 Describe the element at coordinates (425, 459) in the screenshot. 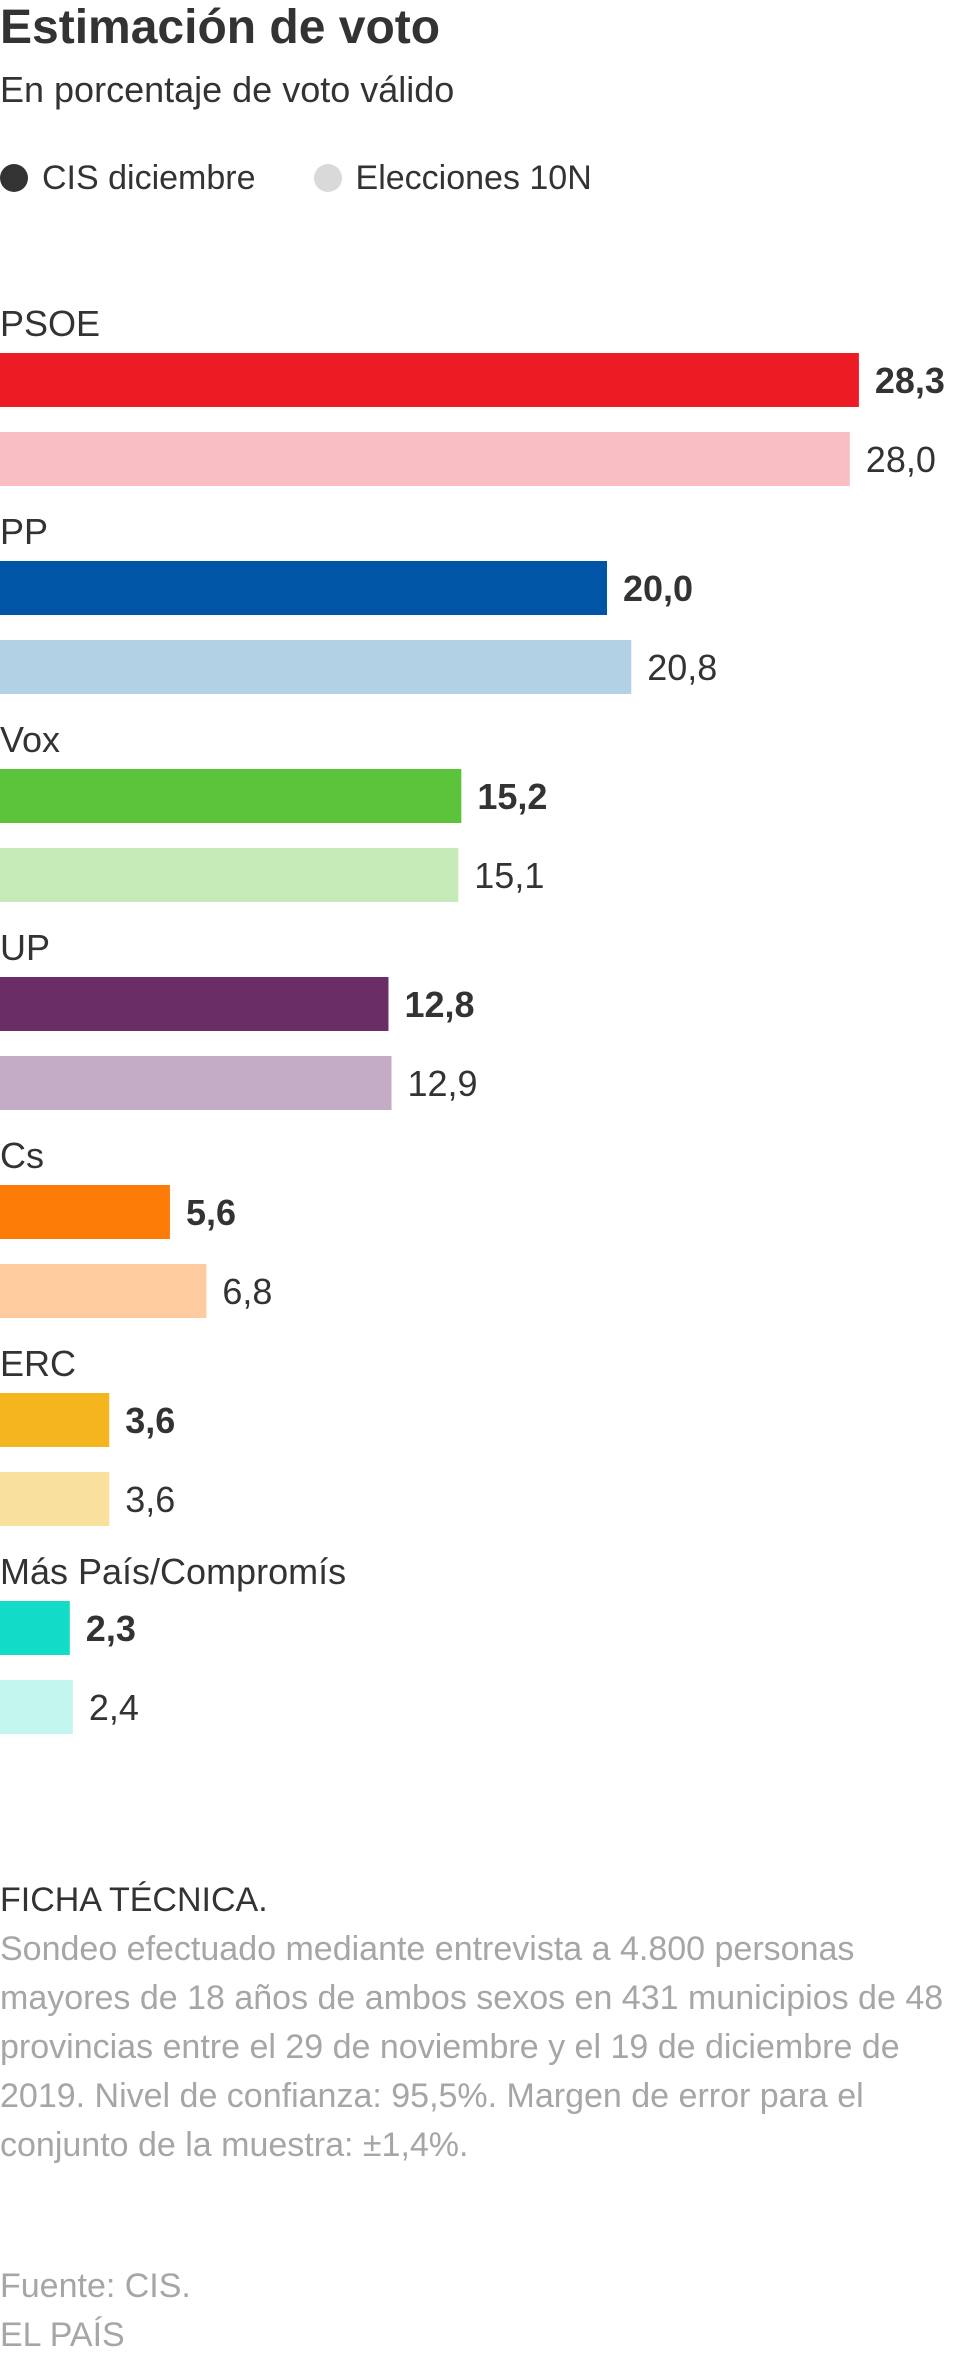

I see `bar-psoe-elecciones` at that location.